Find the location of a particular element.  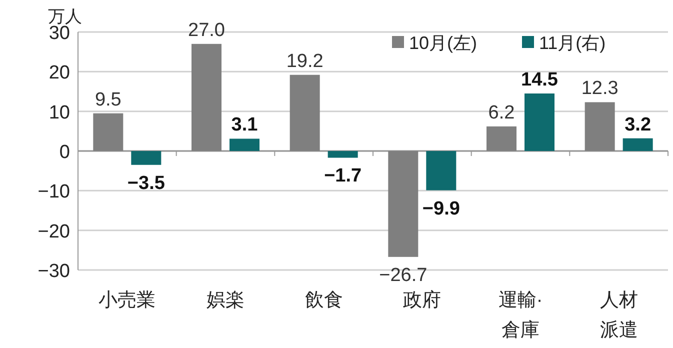

x-tick-label: 娯楽 is located at coordinates (225, 300).